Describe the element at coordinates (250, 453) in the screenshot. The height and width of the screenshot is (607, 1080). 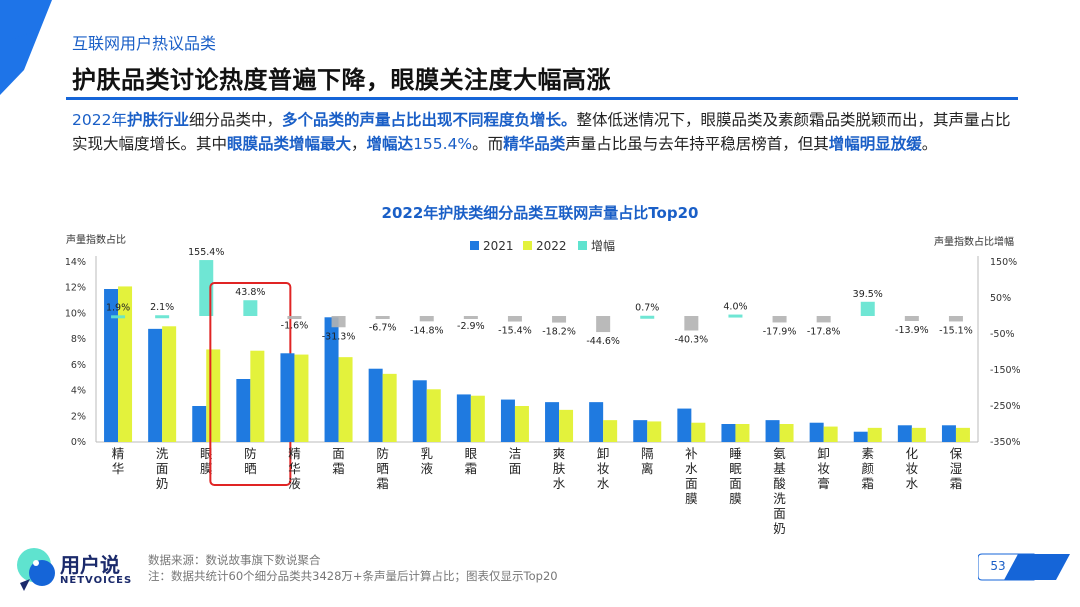
I see `category-label: 防` at that location.